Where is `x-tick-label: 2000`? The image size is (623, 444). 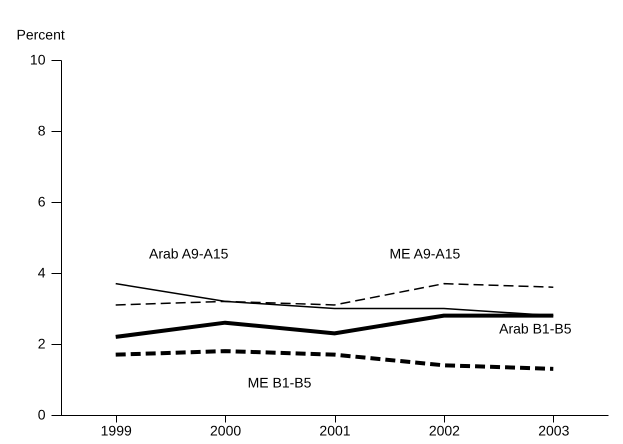 x-tick-label: 2000 is located at coordinates (226, 430).